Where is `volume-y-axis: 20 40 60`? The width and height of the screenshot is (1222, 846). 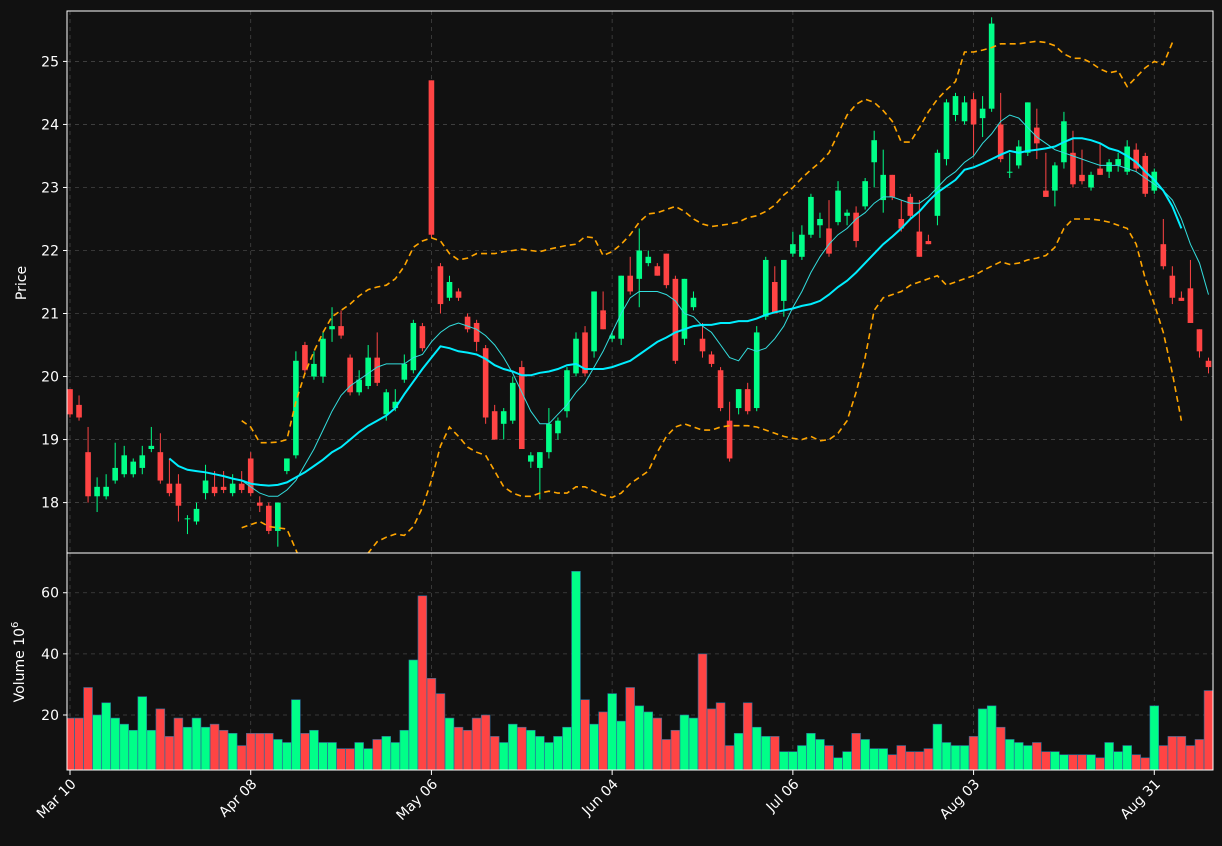
volume-y-axis: 20 40 60 is located at coordinates (54, 655).